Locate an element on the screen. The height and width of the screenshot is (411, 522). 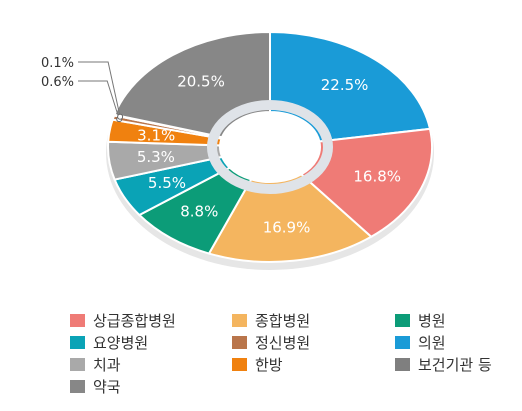
legend-label: 정신병원 is located at coordinates (283, 343).